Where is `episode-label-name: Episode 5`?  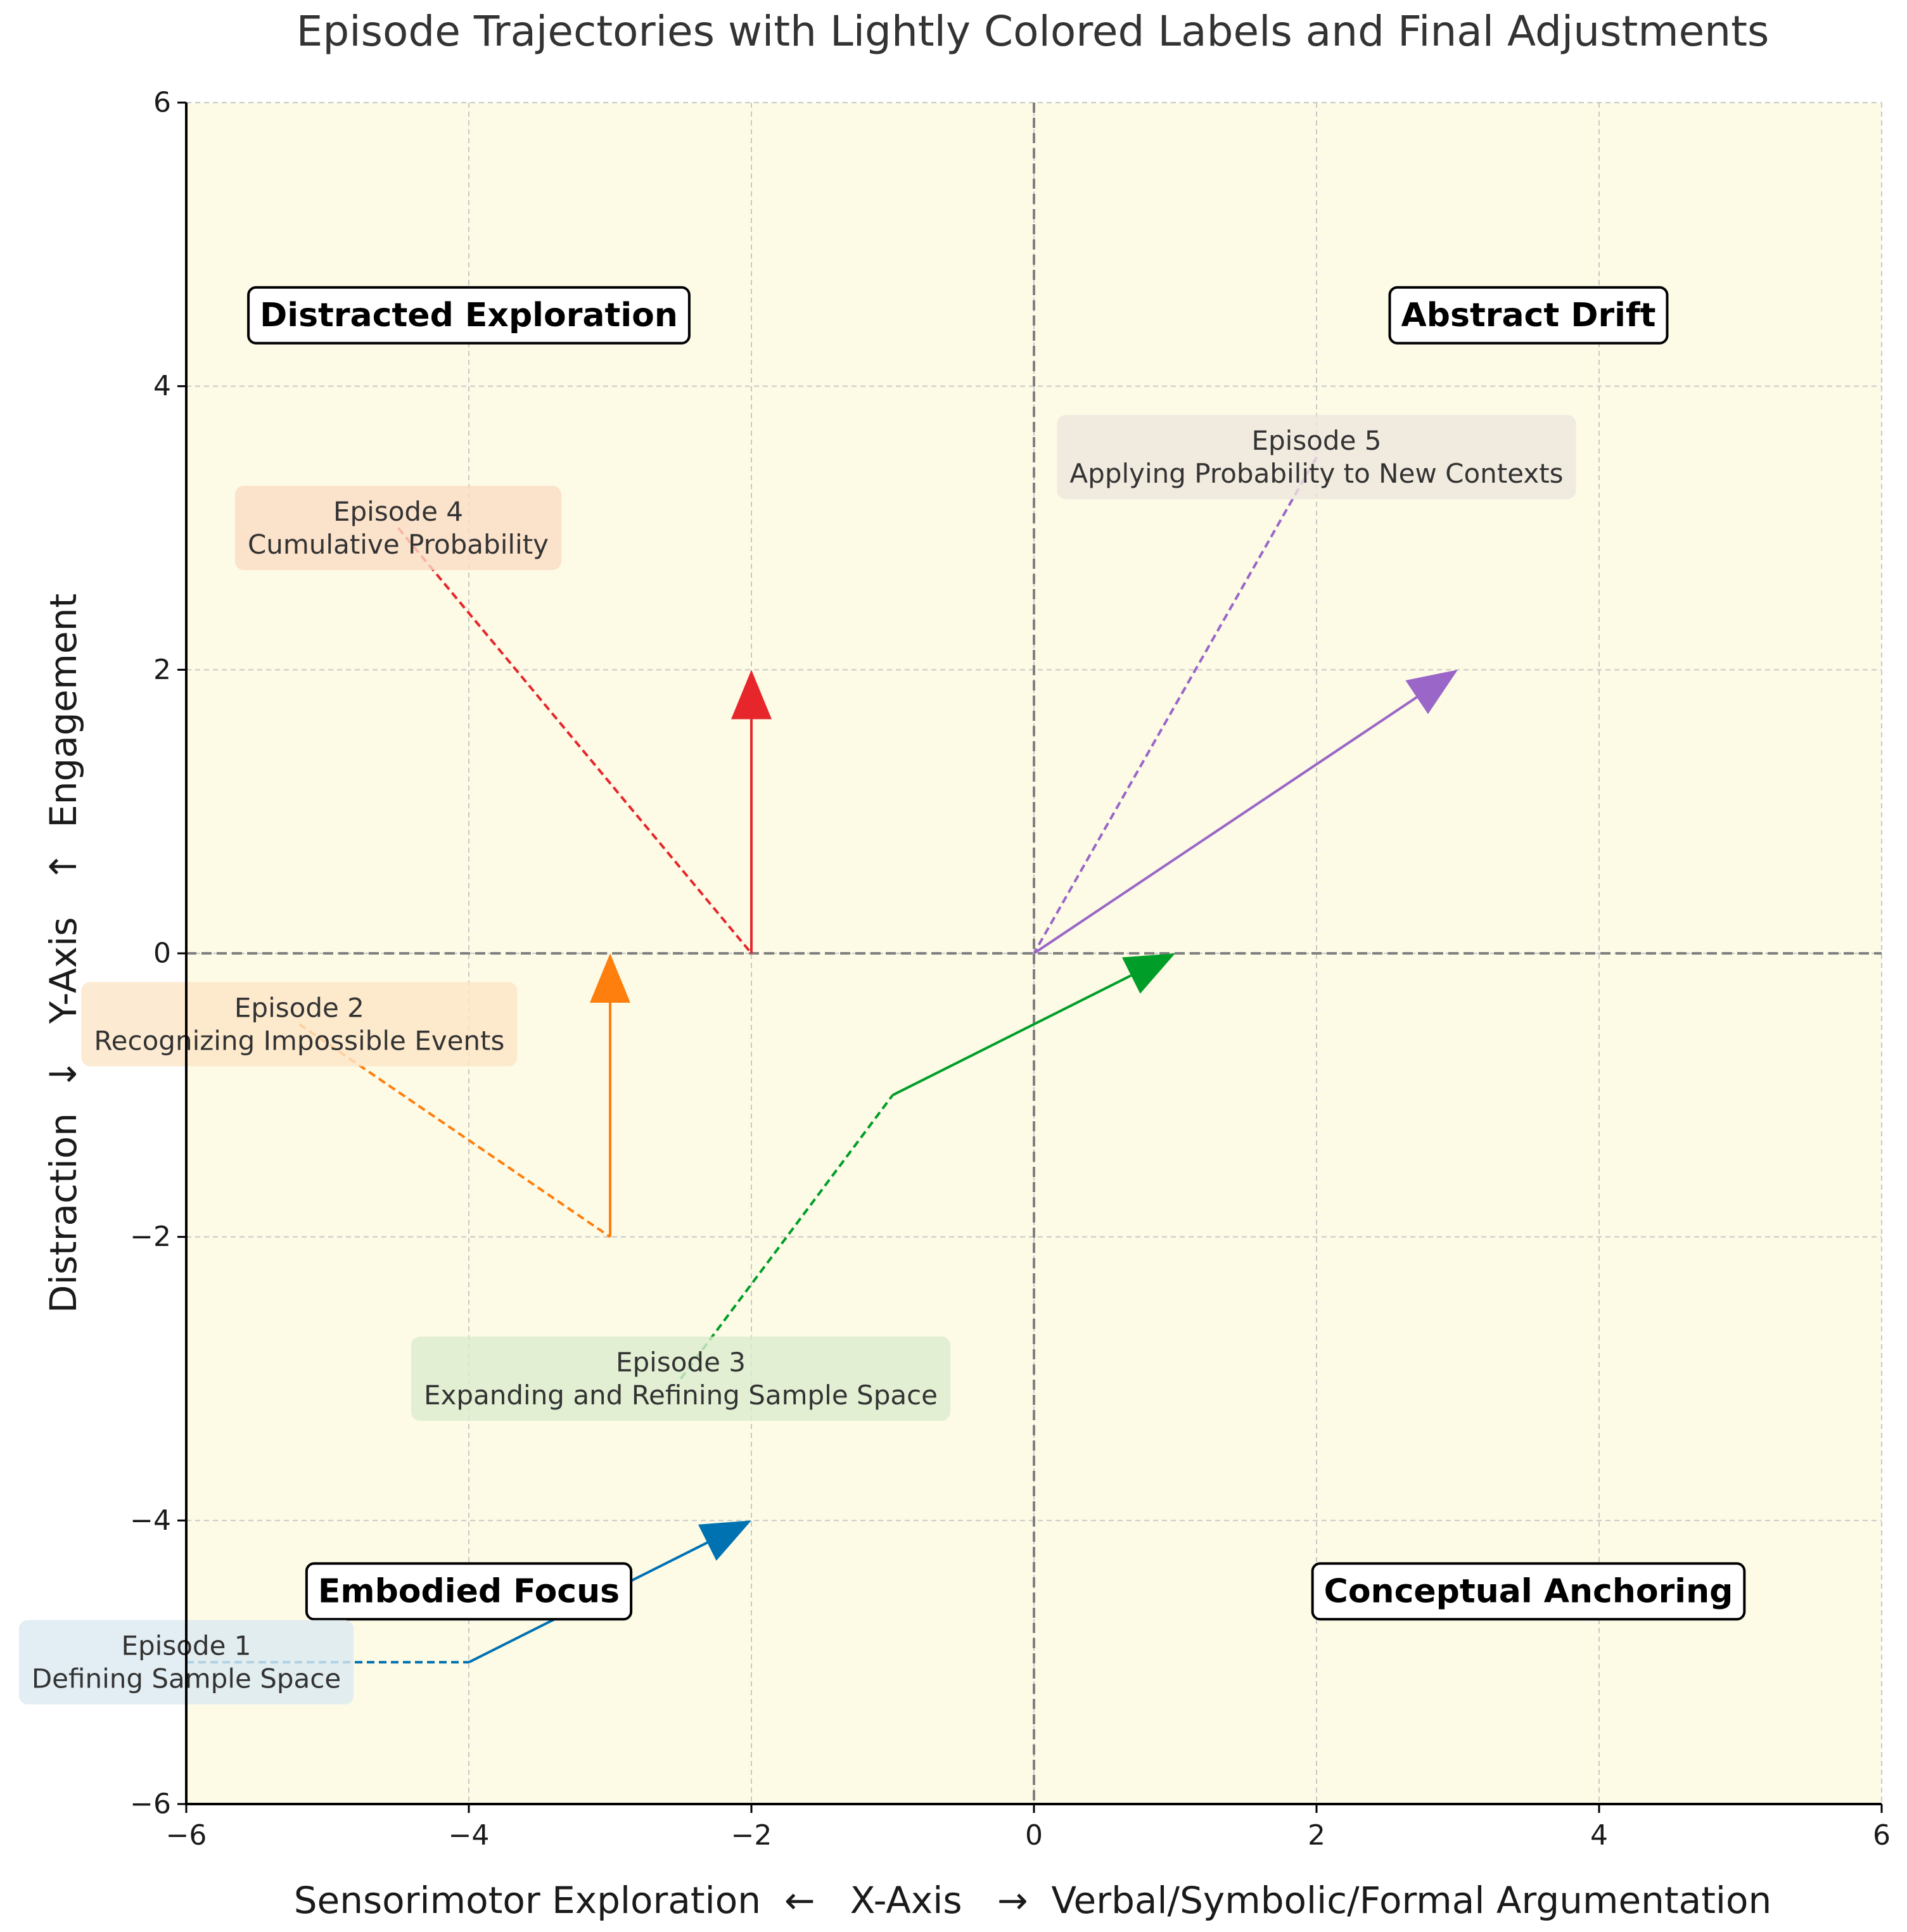
episode-label-name: Episode 5 is located at coordinates (1316, 440).